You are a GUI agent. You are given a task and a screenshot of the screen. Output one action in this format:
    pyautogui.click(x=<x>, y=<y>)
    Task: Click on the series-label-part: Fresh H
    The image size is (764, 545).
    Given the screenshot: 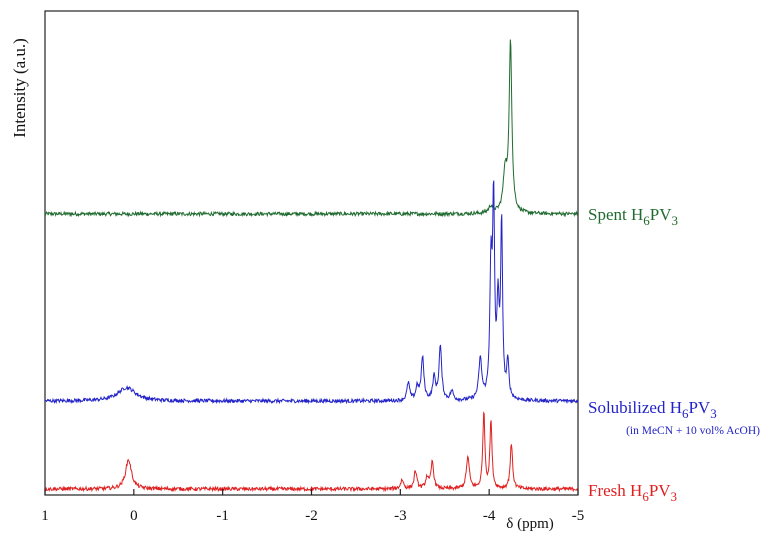 What is the action you would take?
    pyautogui.click(x=615, y=490)
    